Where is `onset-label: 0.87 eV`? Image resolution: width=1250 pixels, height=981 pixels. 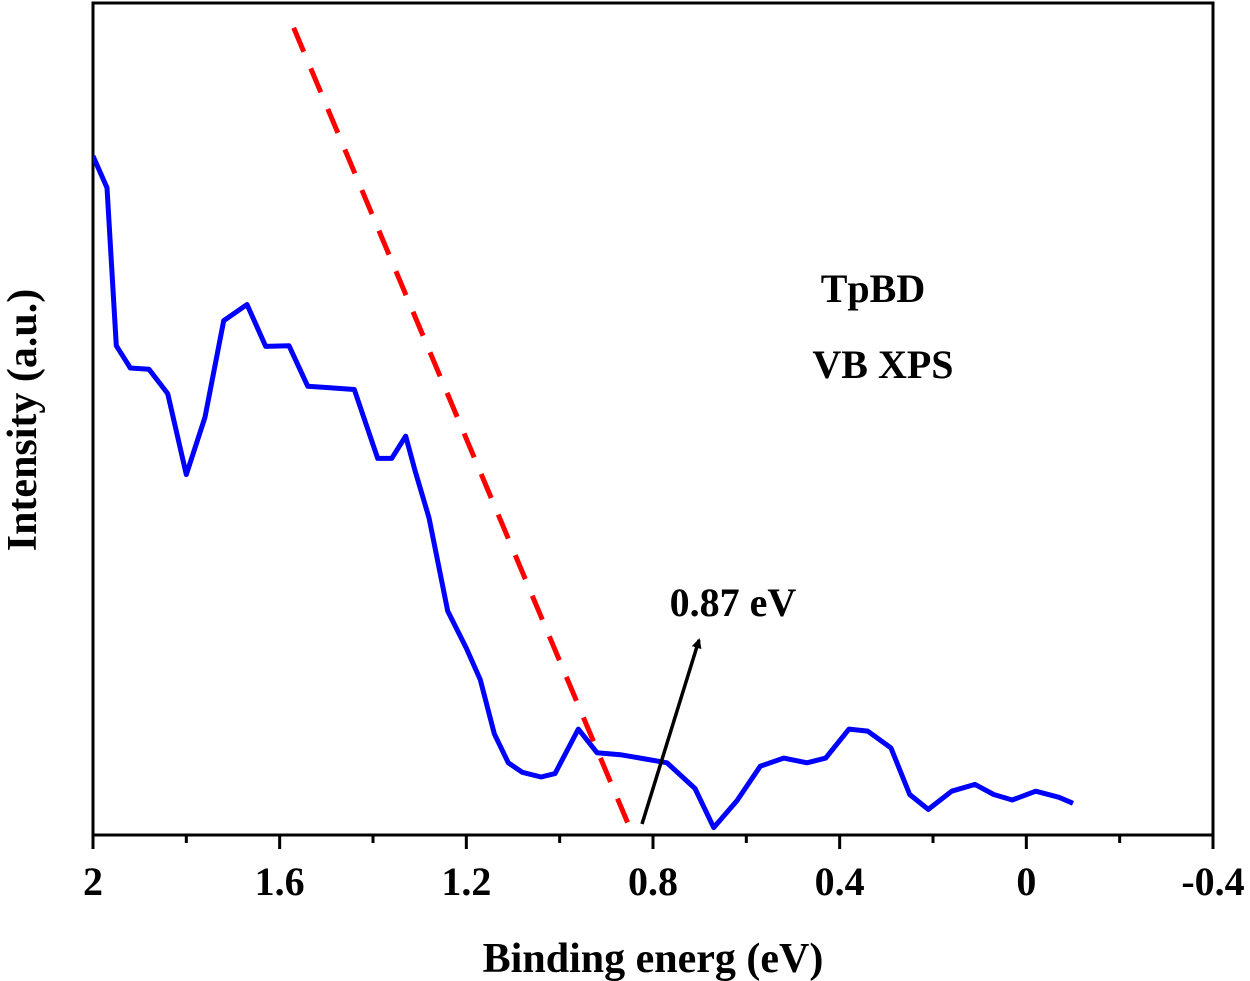
onset-label: 0.87 eV is located at coordinates (733, 602).